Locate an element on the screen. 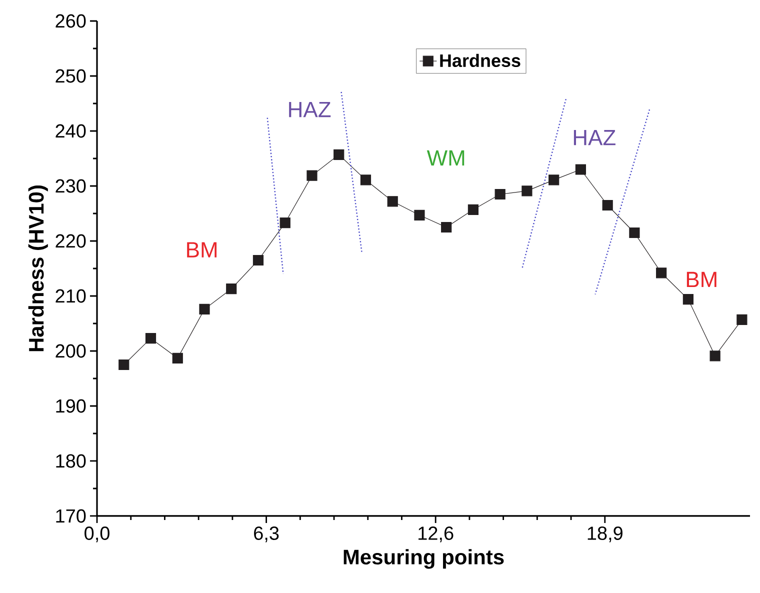 The width and height of the screenshot is (760, 593). legend-label: Hardness is located at coordinates (480, 61).